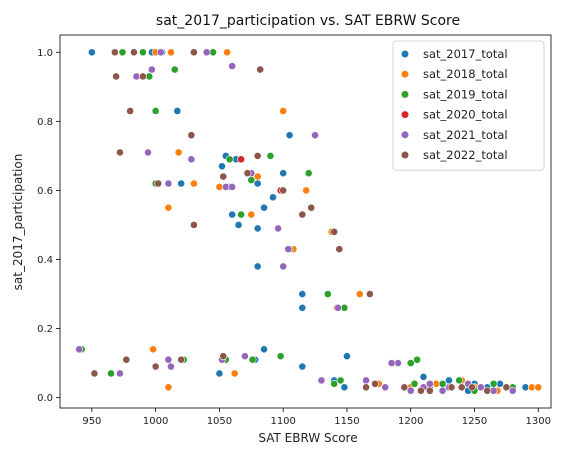 The height and width of the screenshot is (455, 567). Describe the element at coordinates (219, 421) in the screenshot. I see `x-tick-label: 1050` at that location.